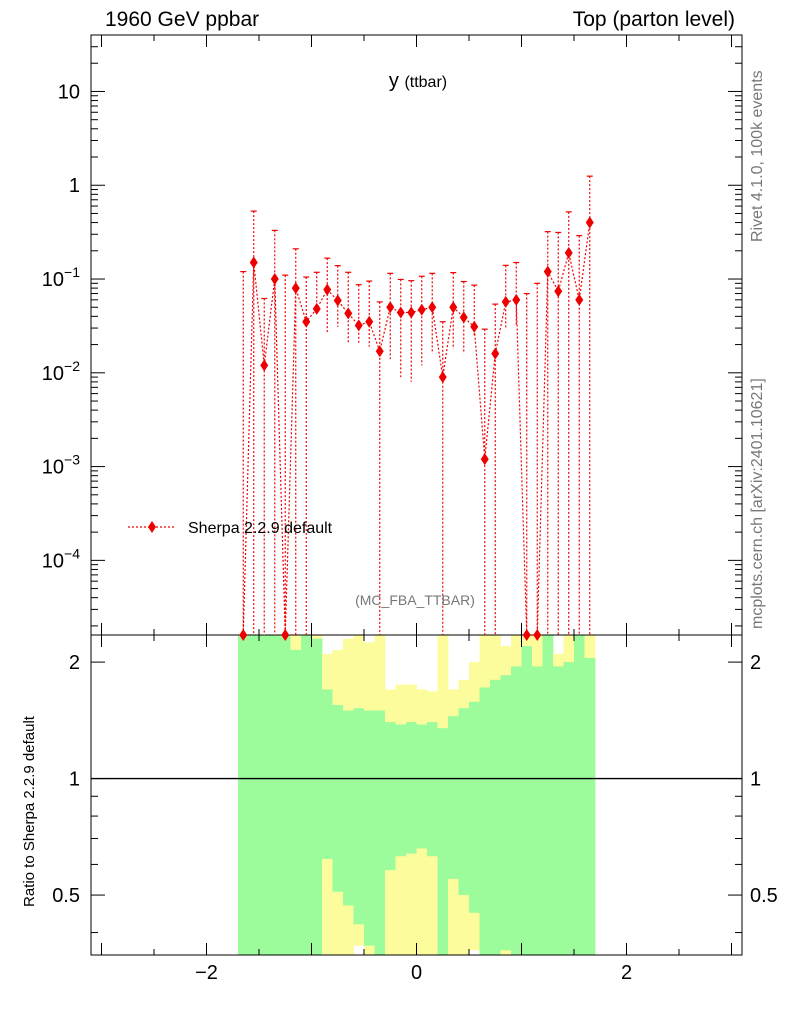 The width and height of the screenshot is (786, 1024). Describe the element at coordinates (61, 277) in the screenshot. I see `main-ytick-label: 10⁻¹` at that location.